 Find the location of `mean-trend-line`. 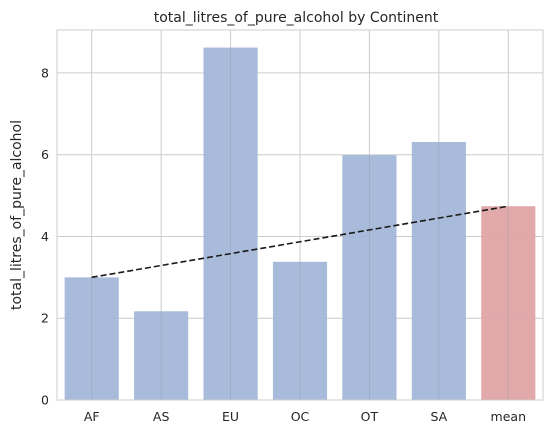

mean-trend-line is located at coordinates (300, 242).